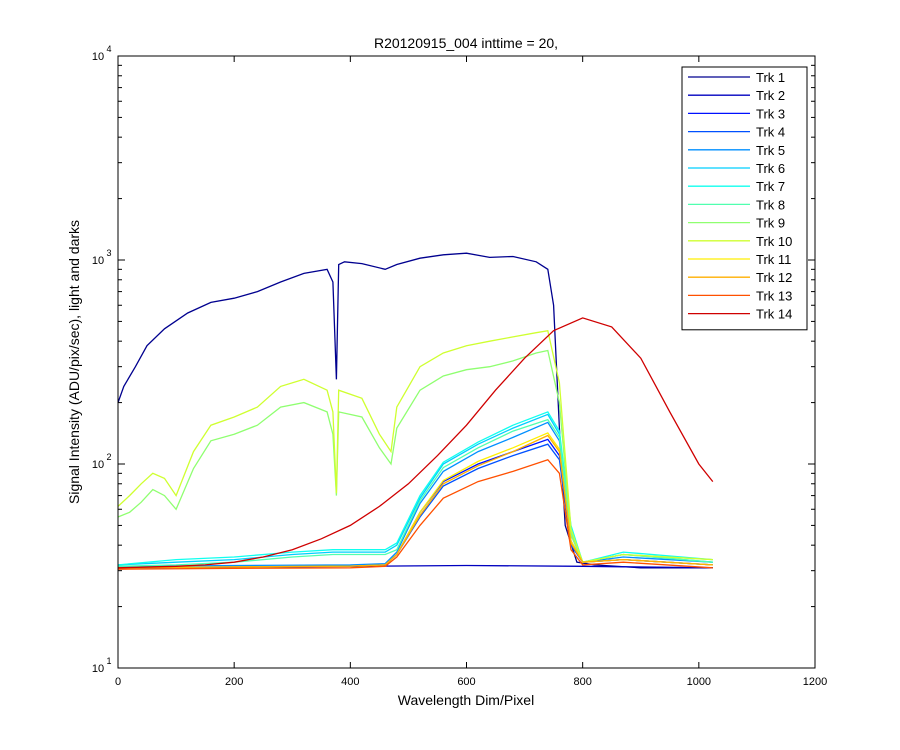 This screenshot has width=900, height=750. What do you see at coordinates (466, 682) in the screenshot?
I see `x-tick-label: 600` at bounding box center [466, 682].